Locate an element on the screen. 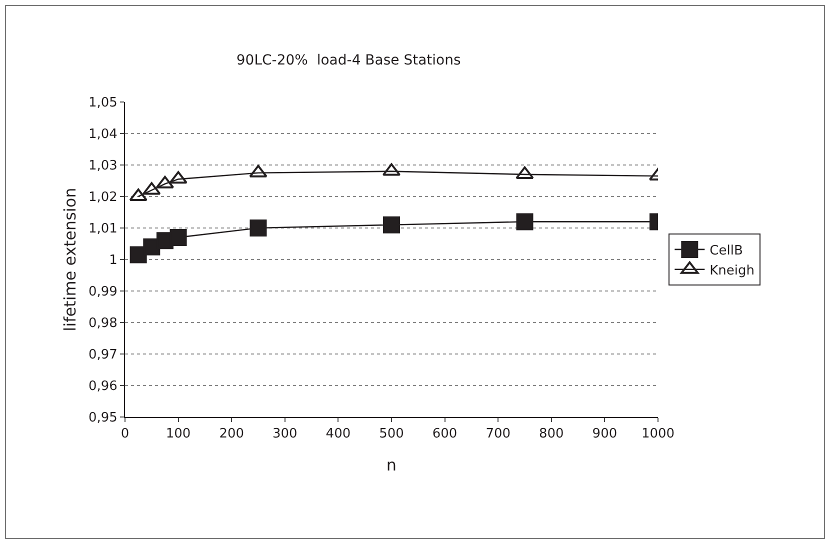  y-tick-label: 1,03 is located at coordinates (103, 166).